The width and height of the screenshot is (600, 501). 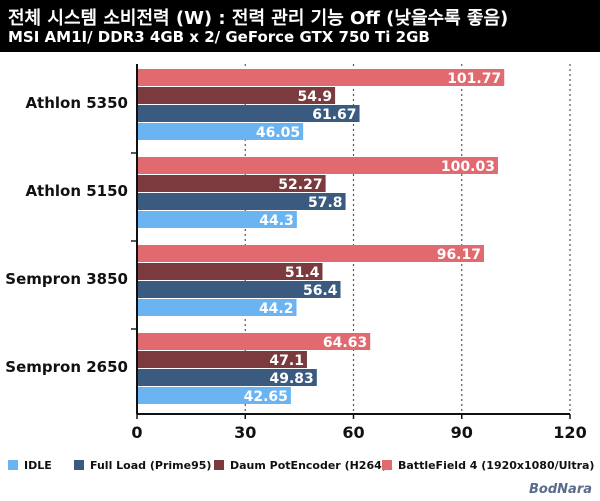 I want to click on data-label: 52.27, so click(x=300, y=185).